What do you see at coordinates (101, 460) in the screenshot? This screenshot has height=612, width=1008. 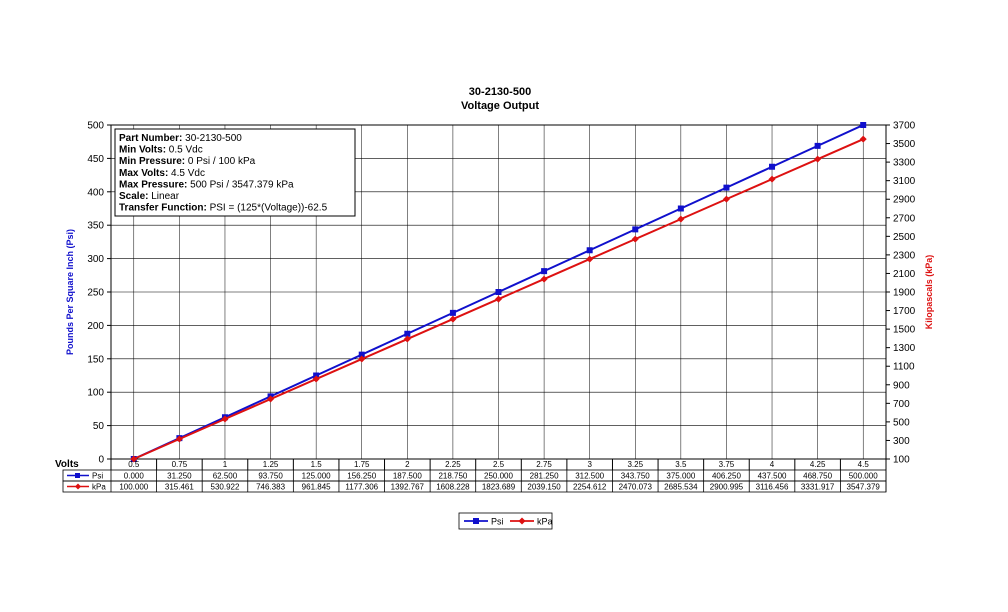 I see `y-tick-label: 0` at bounding box center [101, 460].